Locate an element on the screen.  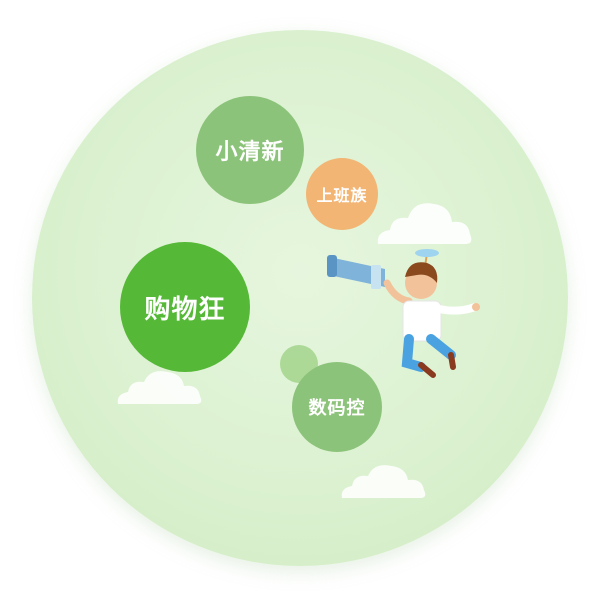
bubble-label: 小清新 is located at coordinates (250, 152).